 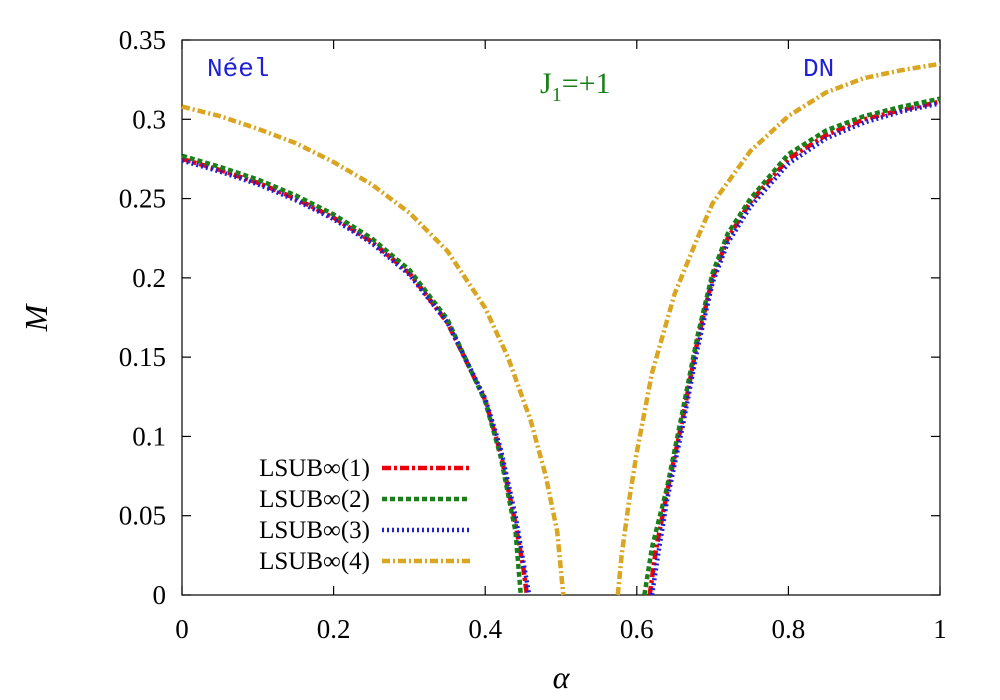 I want to click on x-tick-label: 0.6, so click(x=637, y=629).